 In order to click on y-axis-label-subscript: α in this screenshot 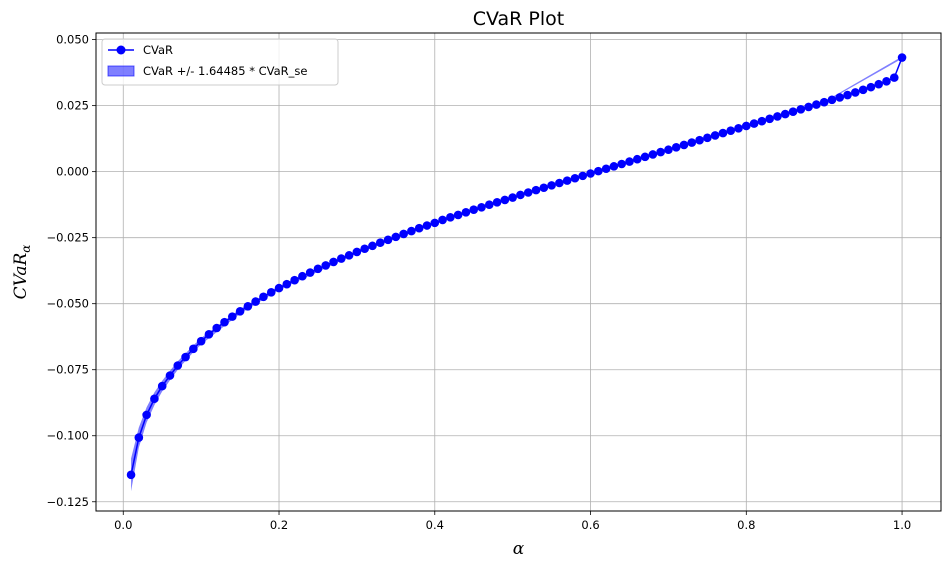, I will do `click(26, 249)`.